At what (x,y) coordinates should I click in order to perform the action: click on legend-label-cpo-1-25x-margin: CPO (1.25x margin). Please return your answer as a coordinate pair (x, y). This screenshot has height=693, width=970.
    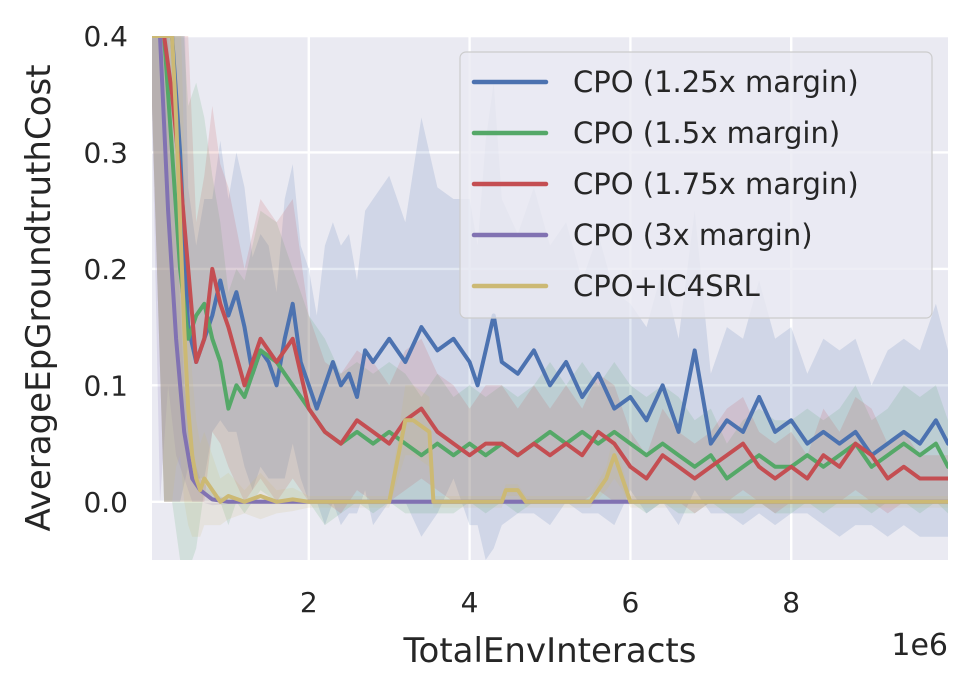
    Looking at the image, I should click on (716, 82).